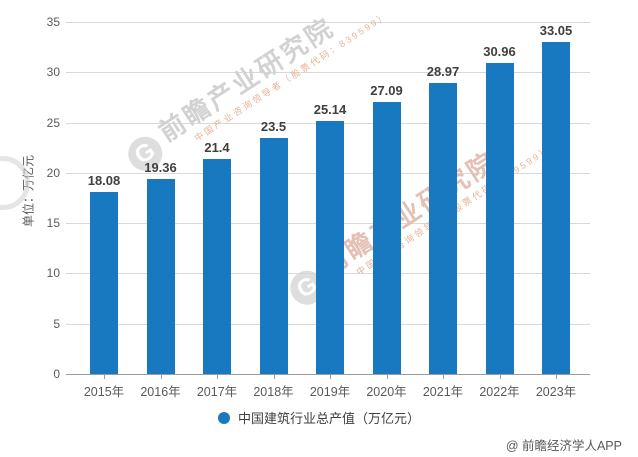  I want to click on bar-value-label: 18.08, so click(104, 181).